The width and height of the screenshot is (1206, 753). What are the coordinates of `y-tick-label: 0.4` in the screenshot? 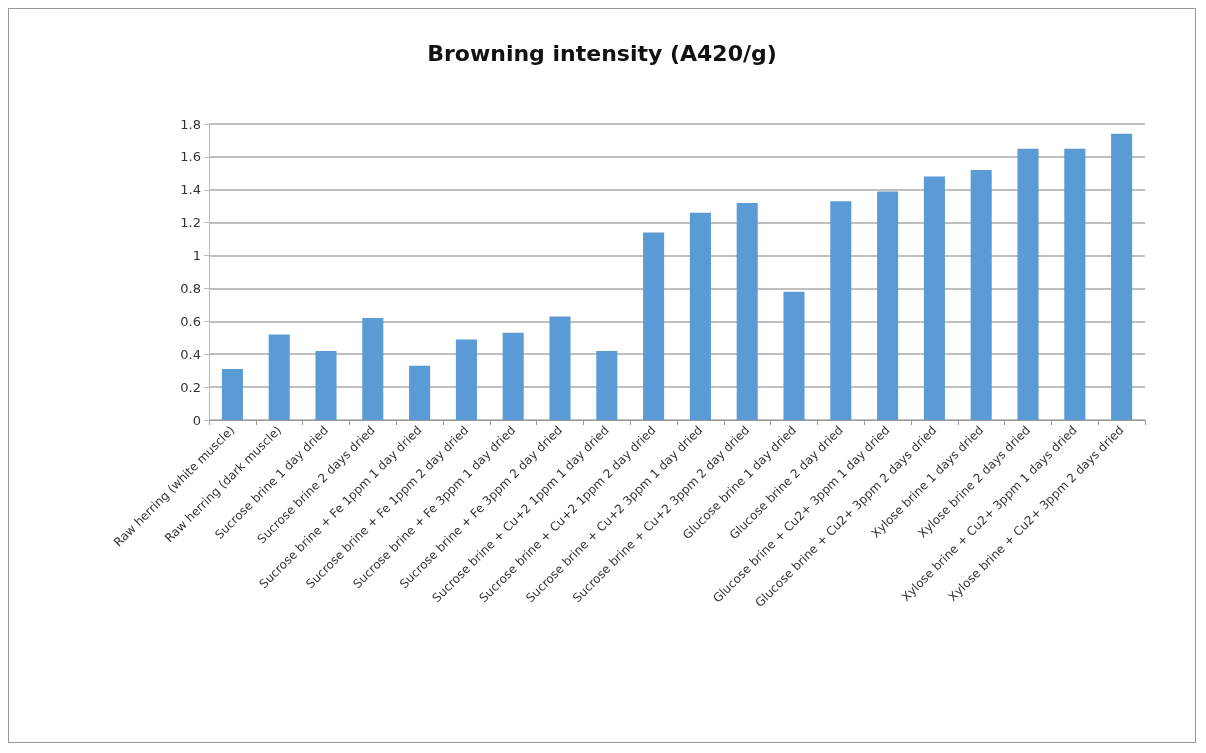 It's located at (190, 354).